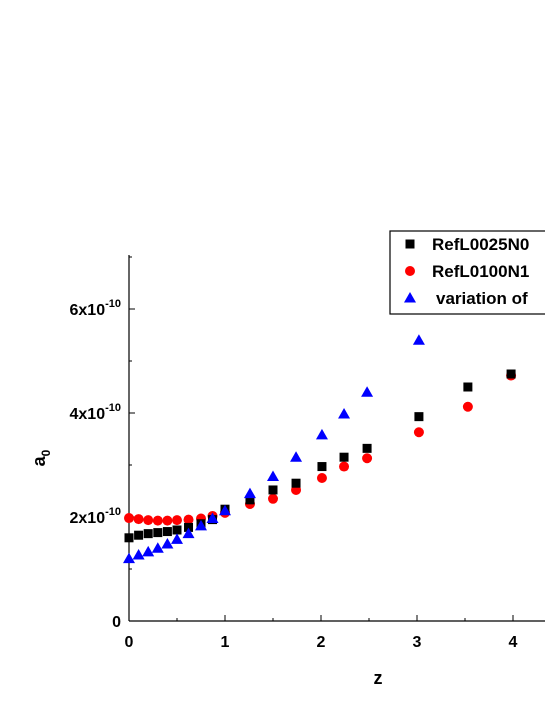  I want to click on legend-marker-triangle, so click(410, 297).